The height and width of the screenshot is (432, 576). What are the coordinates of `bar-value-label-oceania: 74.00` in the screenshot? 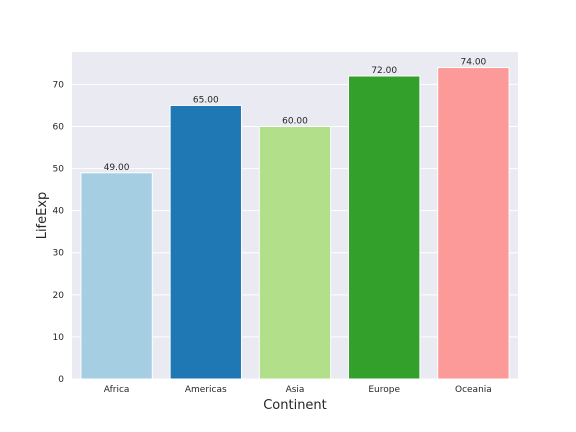 It's located at (474, 63).